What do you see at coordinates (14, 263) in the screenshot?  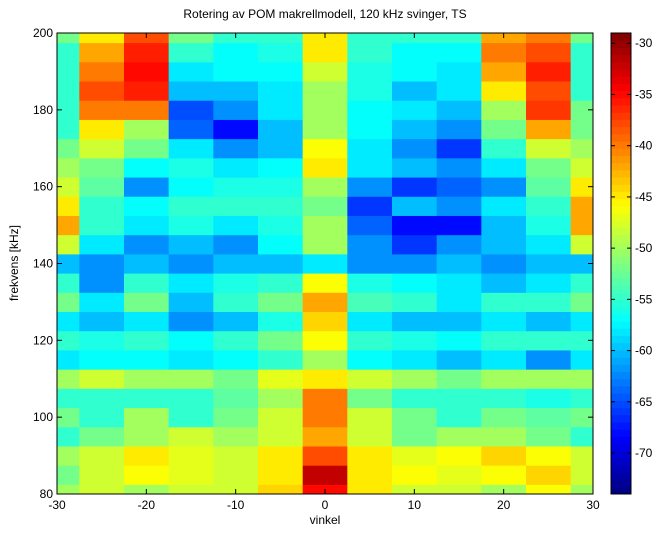 I see `y-axis-label: frekvens [kHz]` at bounding box center [14, 263].